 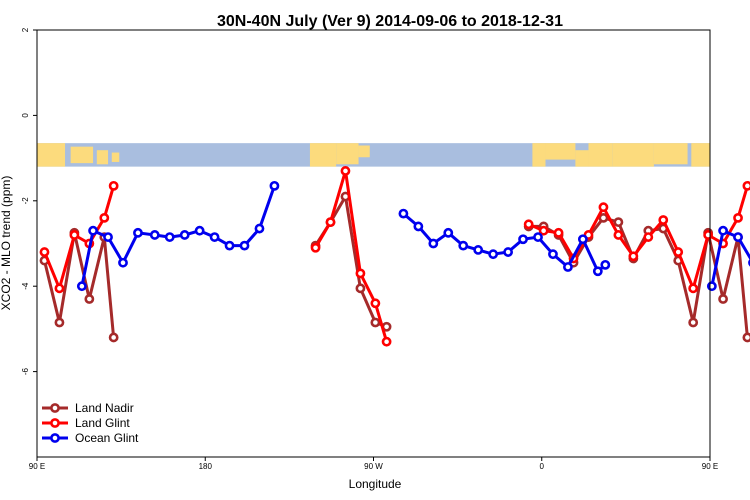 I want to click on y-tick-label-4: -6, so click(x=25, y=371).